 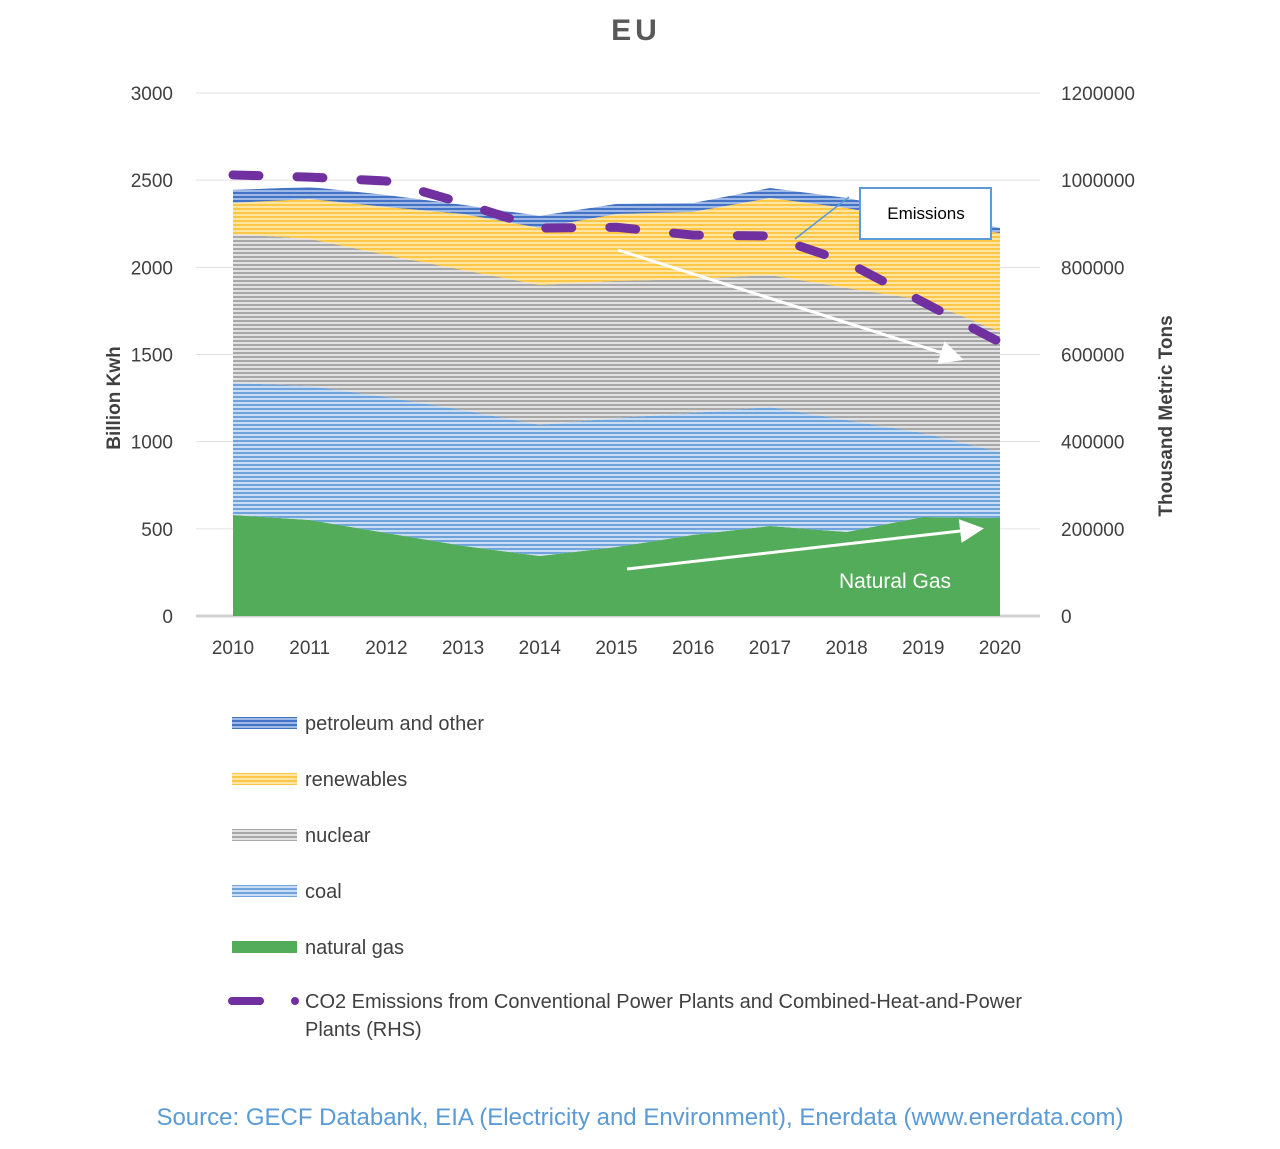 What do you see at coordinates (1098, 94) in the screenshot?
I see `y2-tick-label: 1200000` at bounding box center [1098, 94].